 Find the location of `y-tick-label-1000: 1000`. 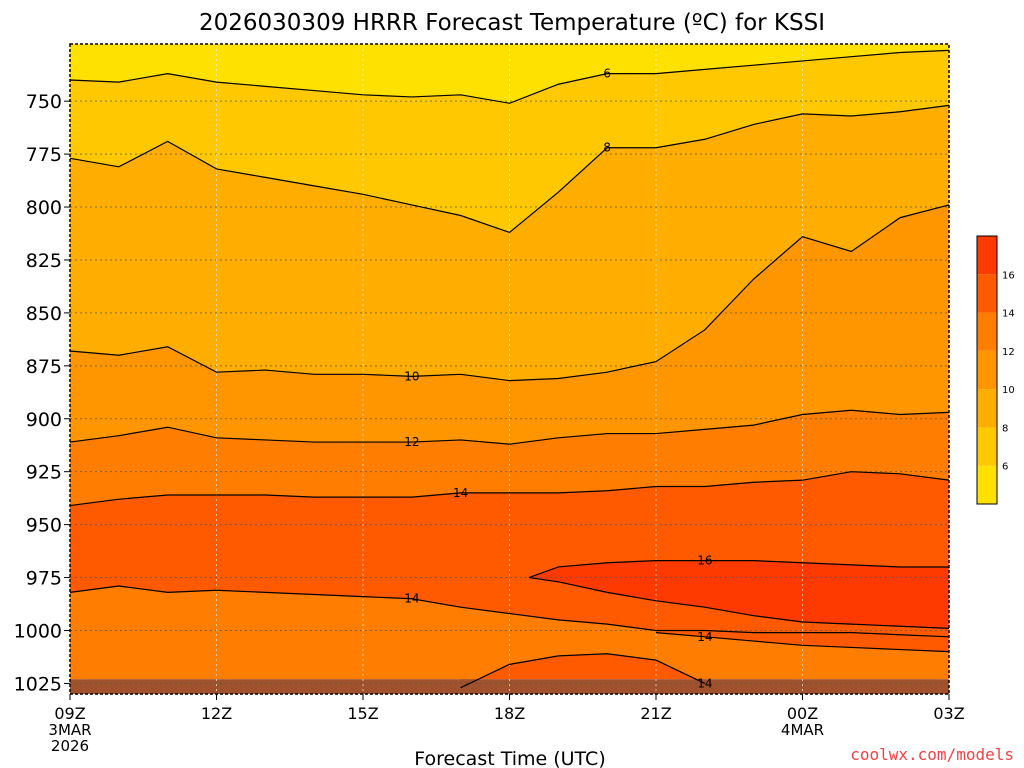

y-tick-label-1000: 1000 is located at coordinates (38, 631).